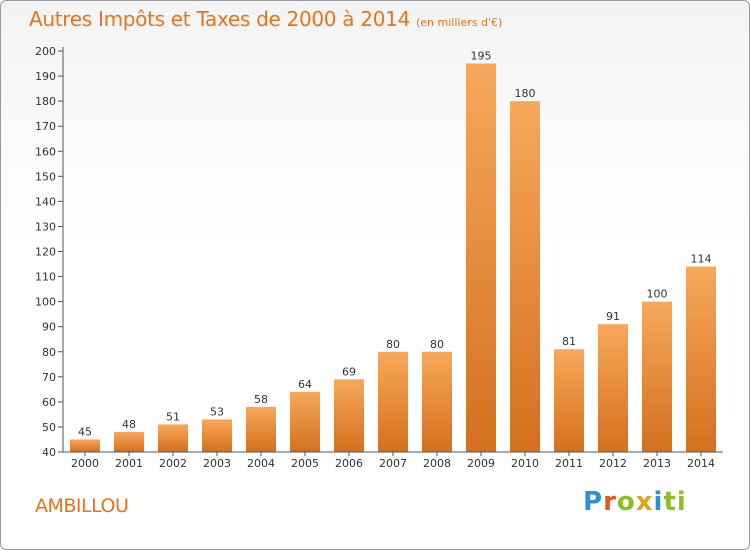 Image resolution: width=750 pixels, height=550 pixels. Describe the element at coordinates (305, 421) in the screenshot. I see `bar-2005` at that location.